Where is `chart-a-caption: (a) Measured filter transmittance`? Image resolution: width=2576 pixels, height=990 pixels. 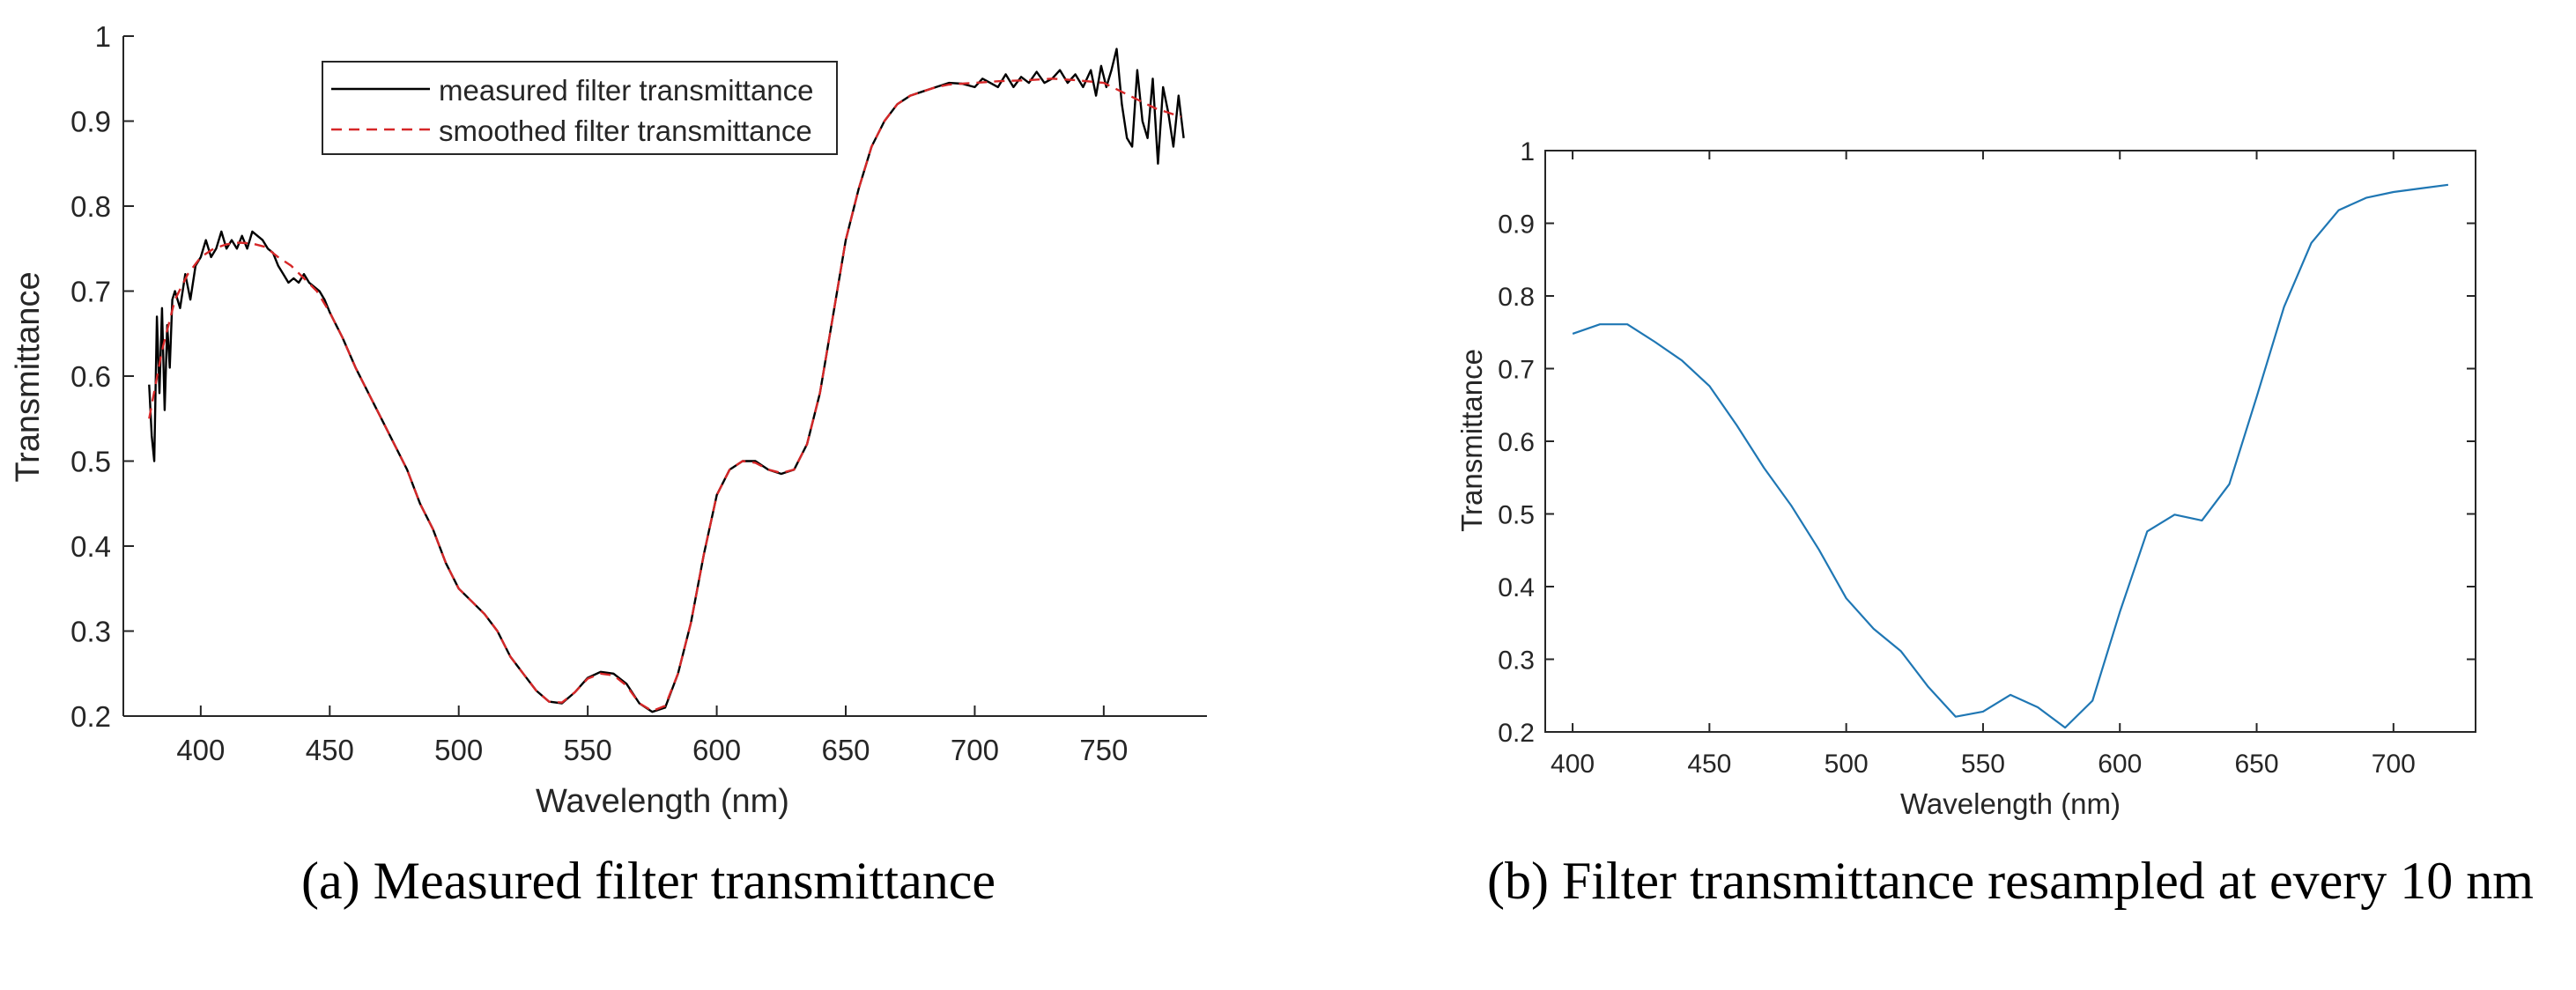 chart-a-caption: (a) Measured filter transmittance is located at coordinates (649, 881).